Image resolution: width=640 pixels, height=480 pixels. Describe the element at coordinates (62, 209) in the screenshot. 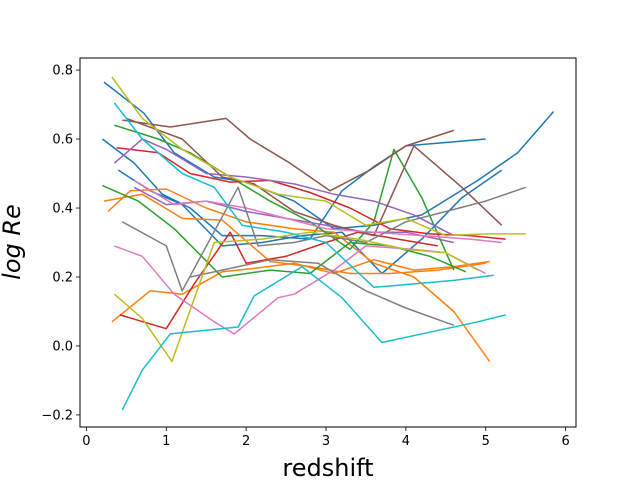

I see `y-tick-label: 0.4` at that location.